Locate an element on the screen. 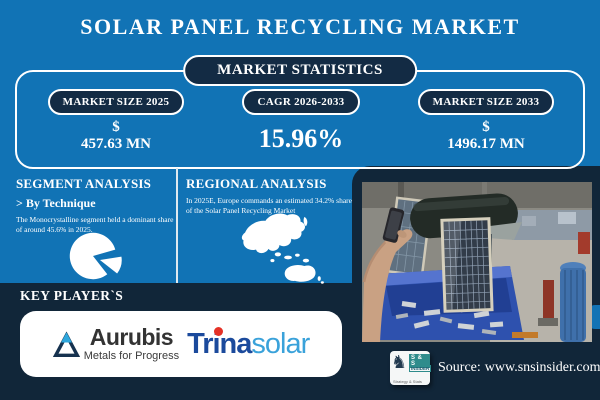 This screenshot has width=600, height=400. sns-logo-tagline: Strategy & Stats is located at coordinates (407, 381).